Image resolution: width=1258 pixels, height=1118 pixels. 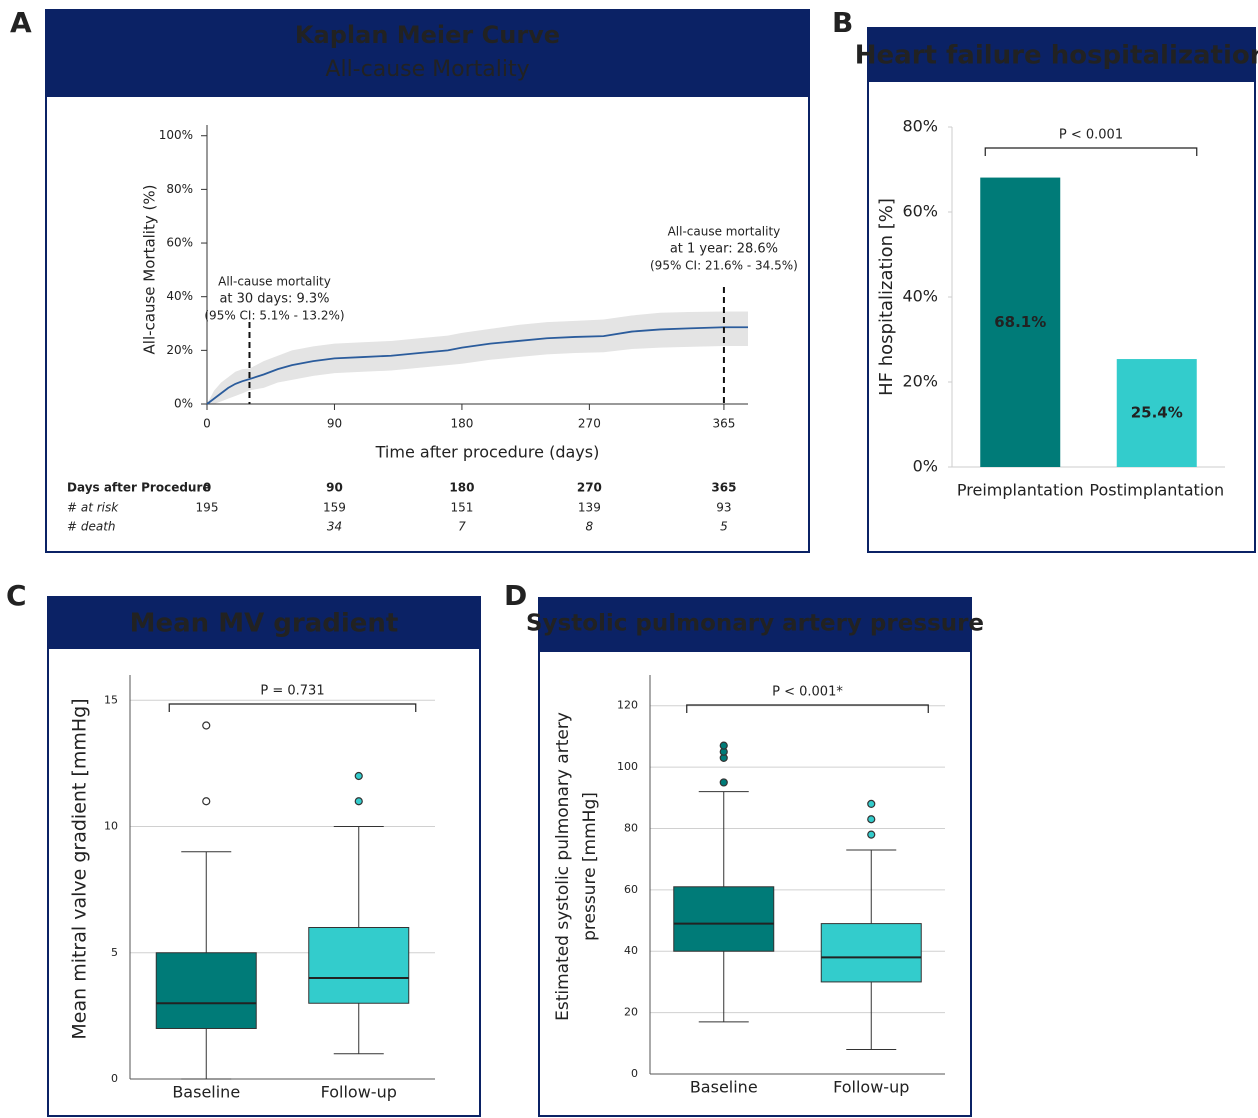 I want to click on chart-title: Systolic pulmonary artery pressure, so click(x=755, y=624).